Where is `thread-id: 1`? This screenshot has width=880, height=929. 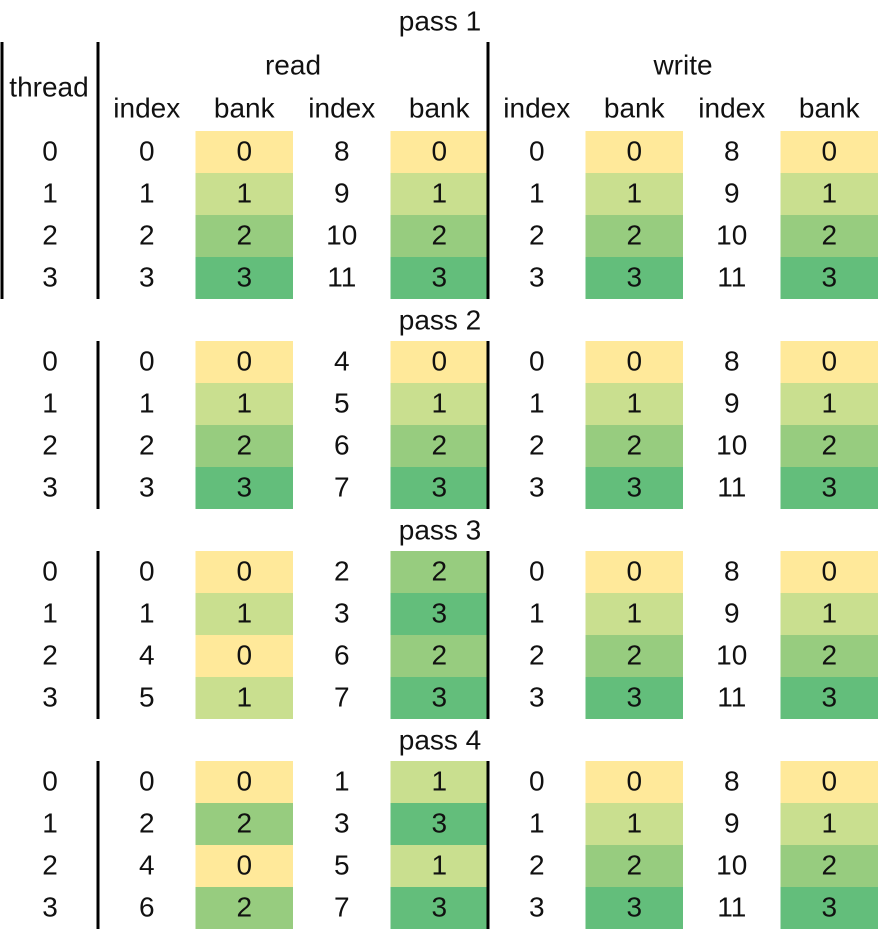 thread-id: 1 is located at coordinates (50, 402).